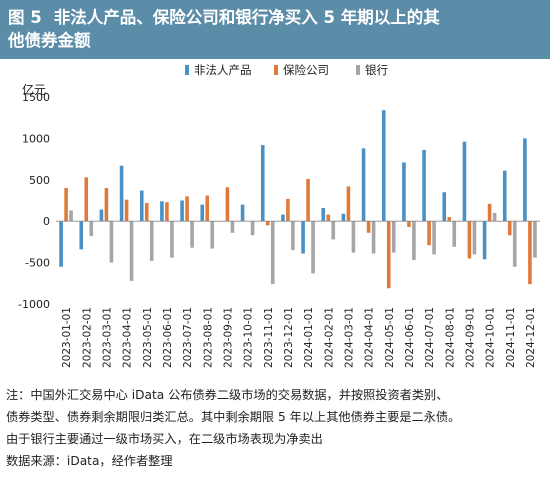  I want to click on note-line-3: 由于银行主要通过一级市场买入，在二级市场表现为净卖出, so click(164, 439).